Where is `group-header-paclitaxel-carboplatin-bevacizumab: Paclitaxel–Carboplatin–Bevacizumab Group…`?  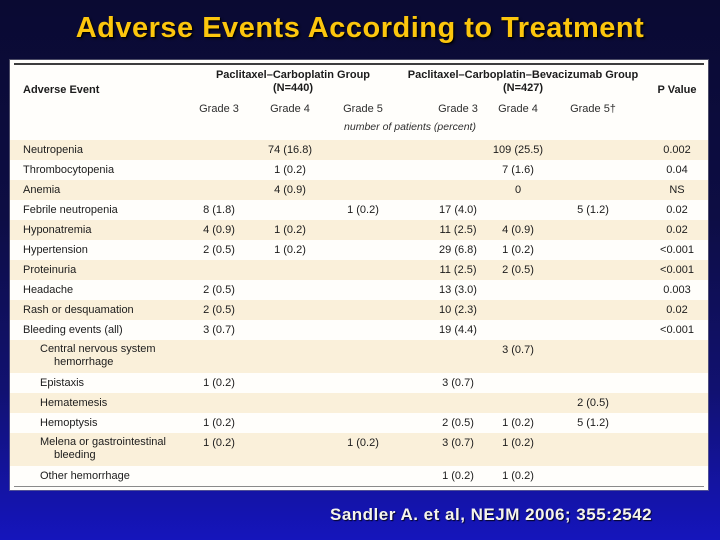
group-header-paclitaxel-carboplatin-bevacizumab: Paclitaxel–Carboplatin–Bevacizumab Group… is located at coordinates (523, 82).